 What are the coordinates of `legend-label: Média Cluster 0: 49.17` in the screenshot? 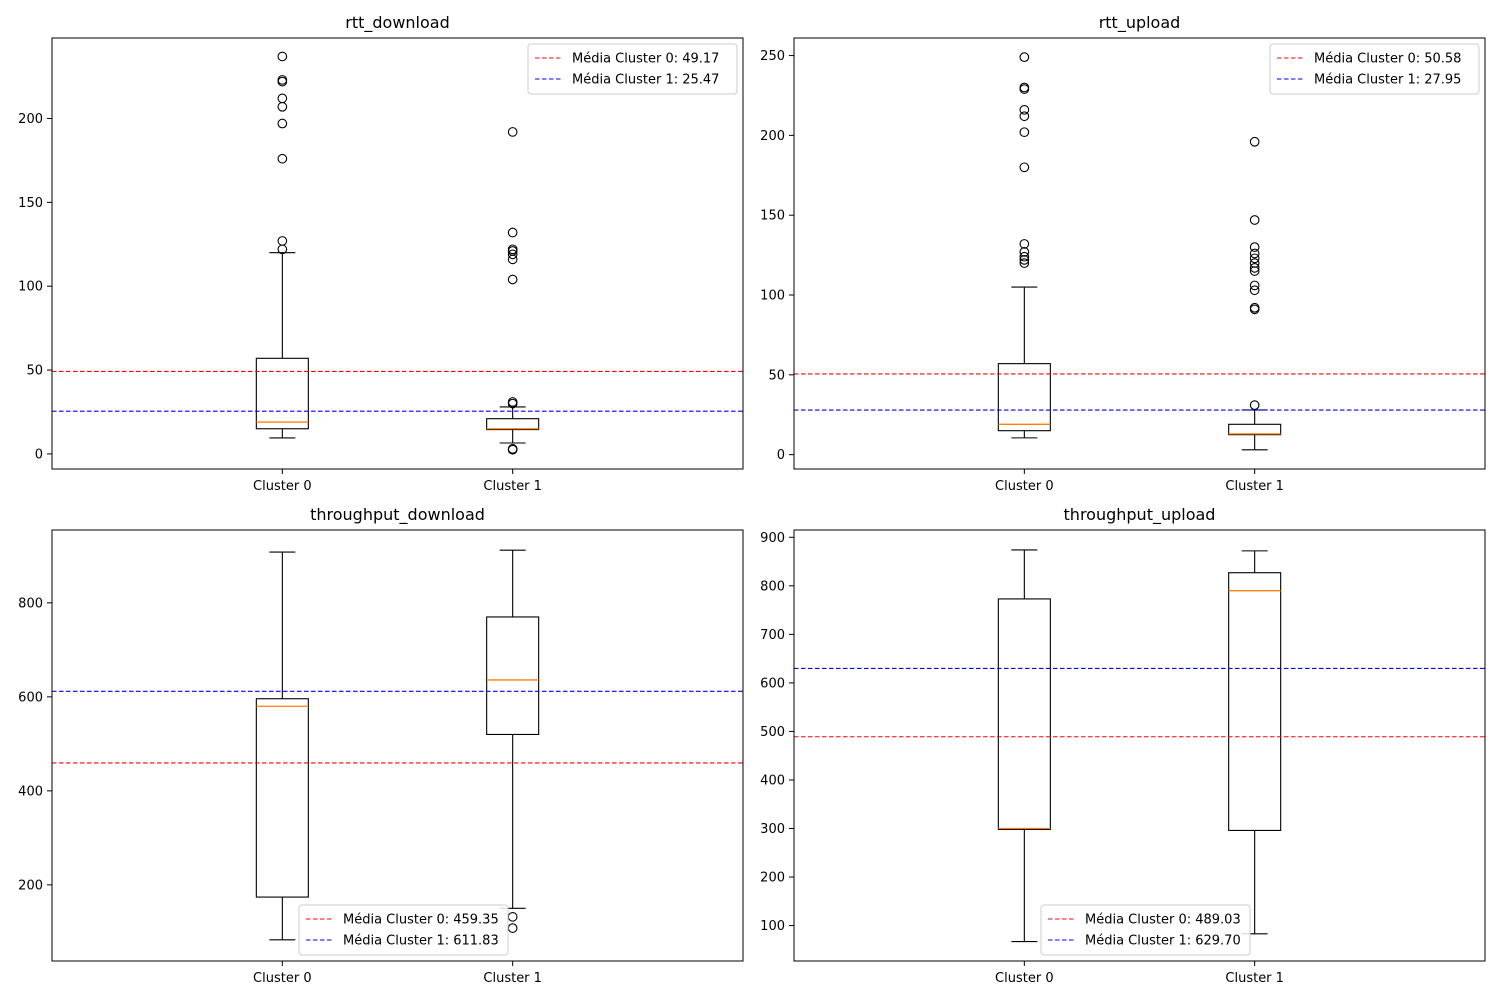 It's located at (645, 59).